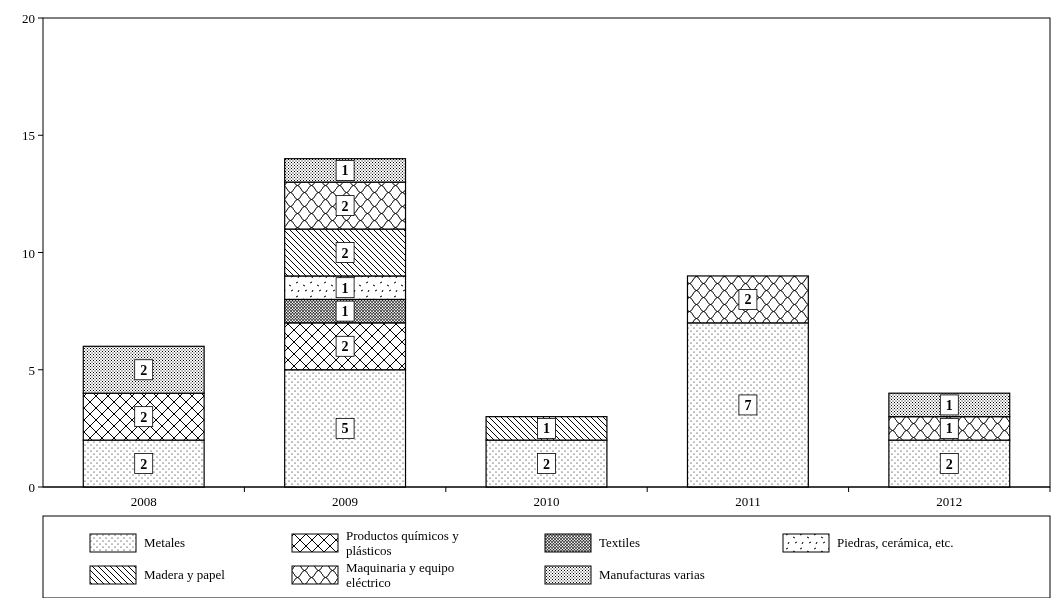  What do you see at coordinates (185, 574) in the screenshot?
I see `legend-label: Madera y papel` at bounding box center [185, 574].